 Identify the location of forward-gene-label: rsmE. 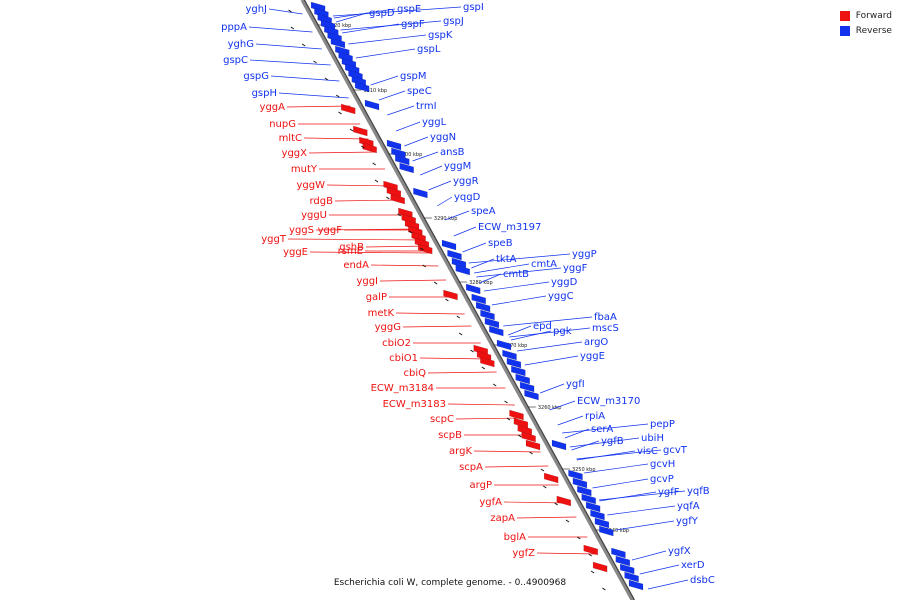
(350, 251).